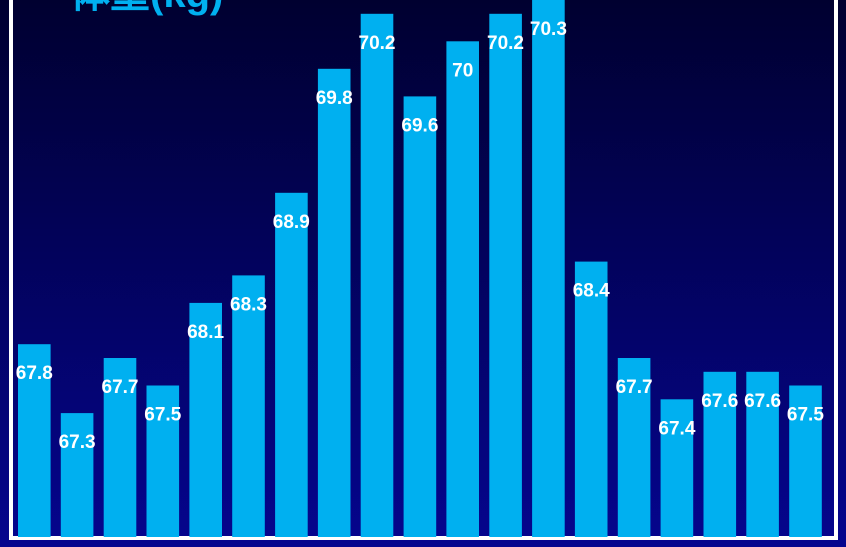 This screenshot has width=846, height=547. What do you see at coordinates (77, 442) in the screenshot?
I see `data-label-2: 67.3` at bounding box center [77, 442].